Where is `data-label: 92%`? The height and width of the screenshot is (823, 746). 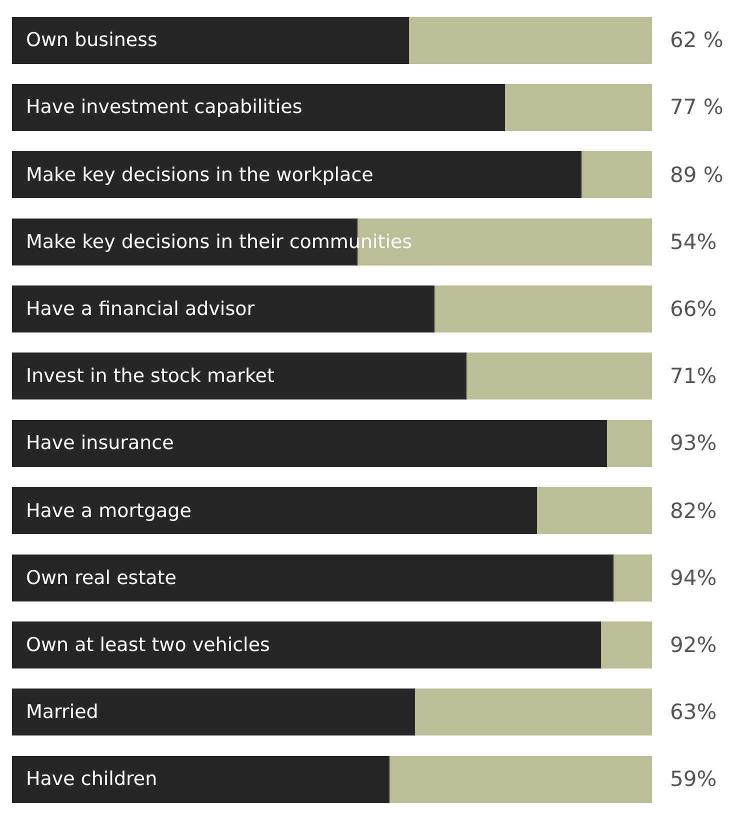 data-label: 92% is located at coordinates (693, 645).